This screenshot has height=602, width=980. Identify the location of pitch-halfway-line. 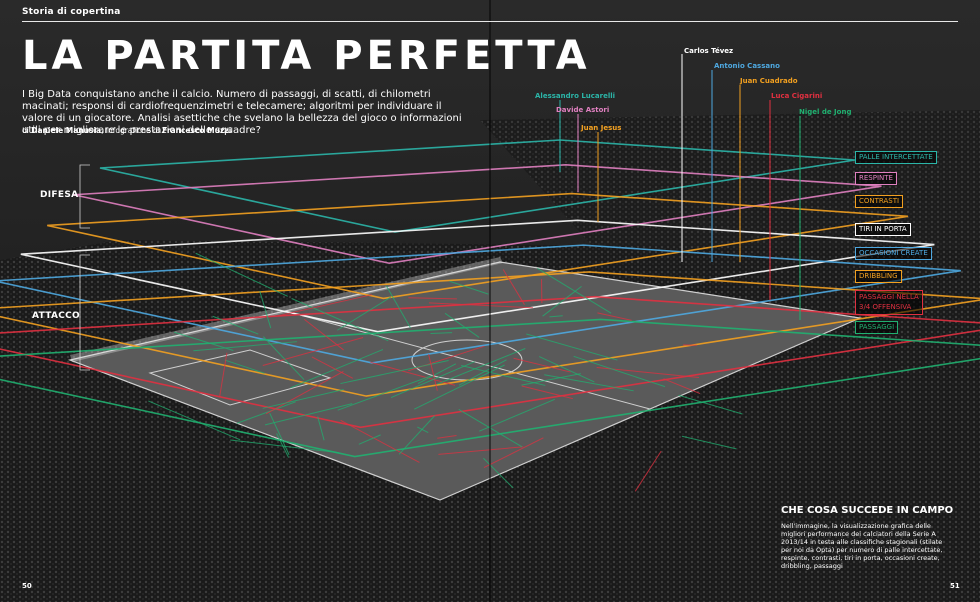
(467, 360).